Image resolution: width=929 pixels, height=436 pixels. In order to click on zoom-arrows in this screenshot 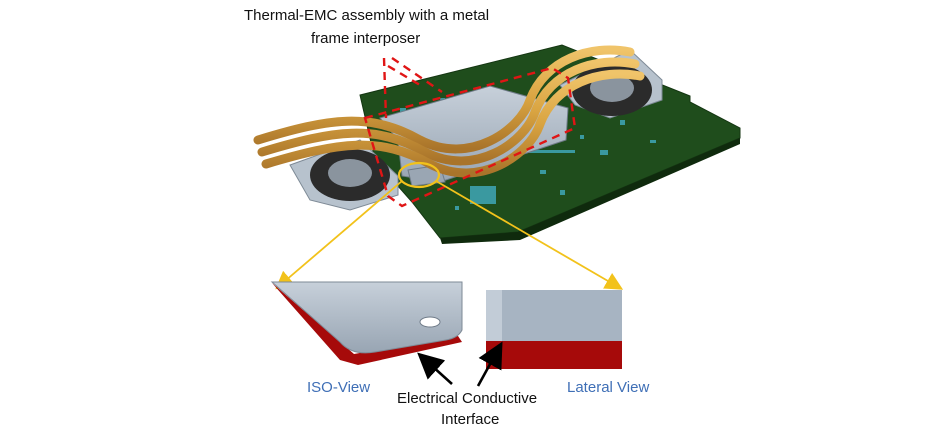, I will do `click(449, 235)`.